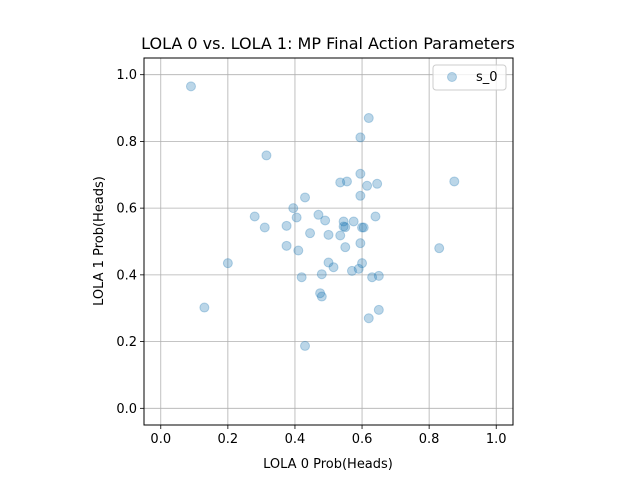 The image size is (640, 485). I want to click on x-tick-label: 0.8, so click(429, 439).